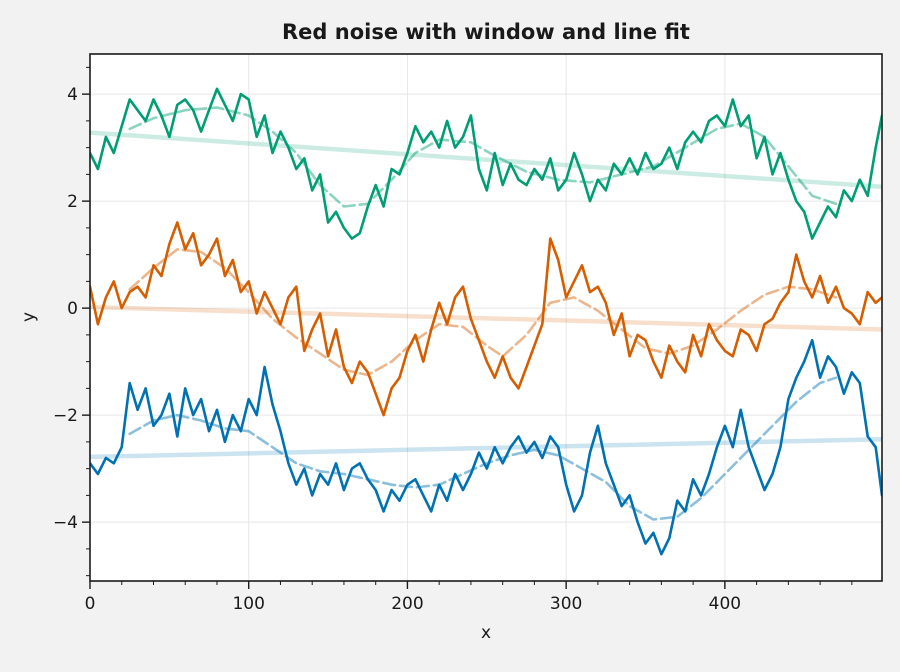  I want to click on chart-title: Red noise with window and line fit, so click(486, 32).